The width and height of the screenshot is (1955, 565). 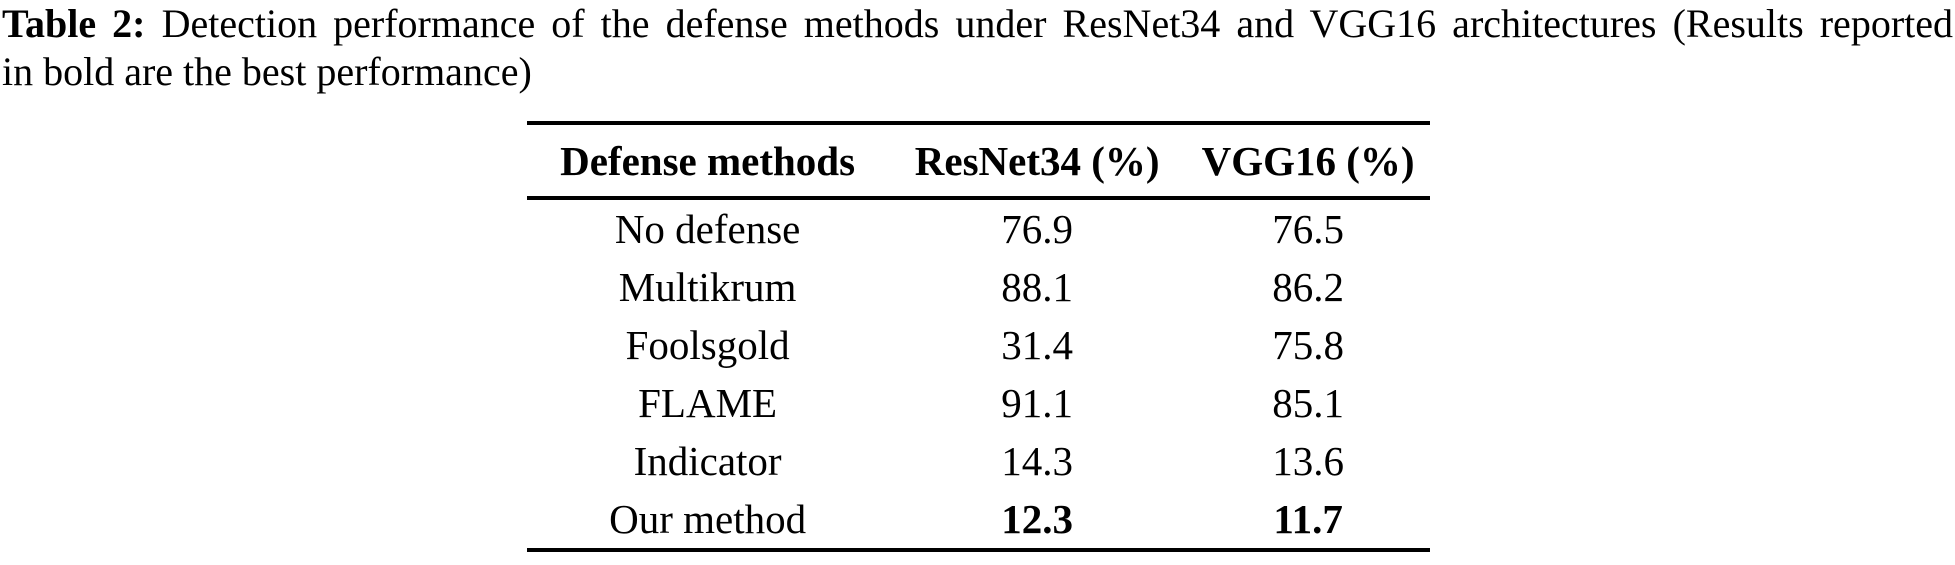 I want to click on col-header-defense-methods: Defense methods, so click(x=708, y=161).